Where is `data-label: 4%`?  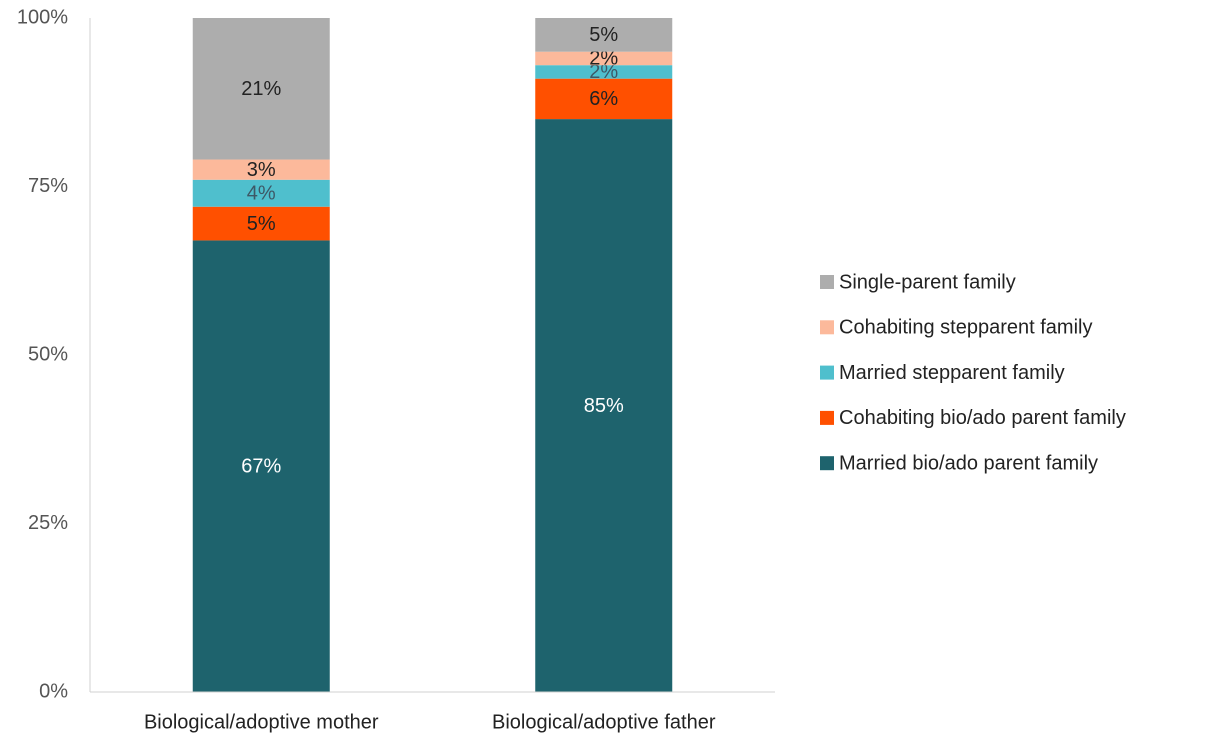
data-label: 4% is located at coordinates (261, 194).